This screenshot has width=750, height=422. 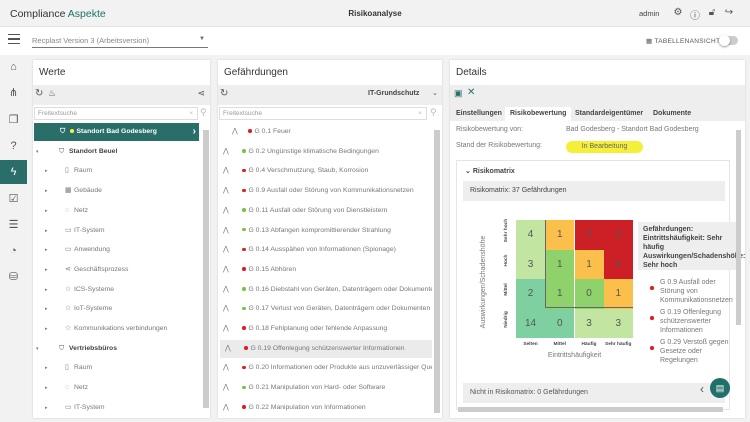 What do you see at coordinates (116, 349) in the screenshot?
I see `tree-item: ▾ ⛉ Vertriebsbüros` at bounding box center [116, 349].